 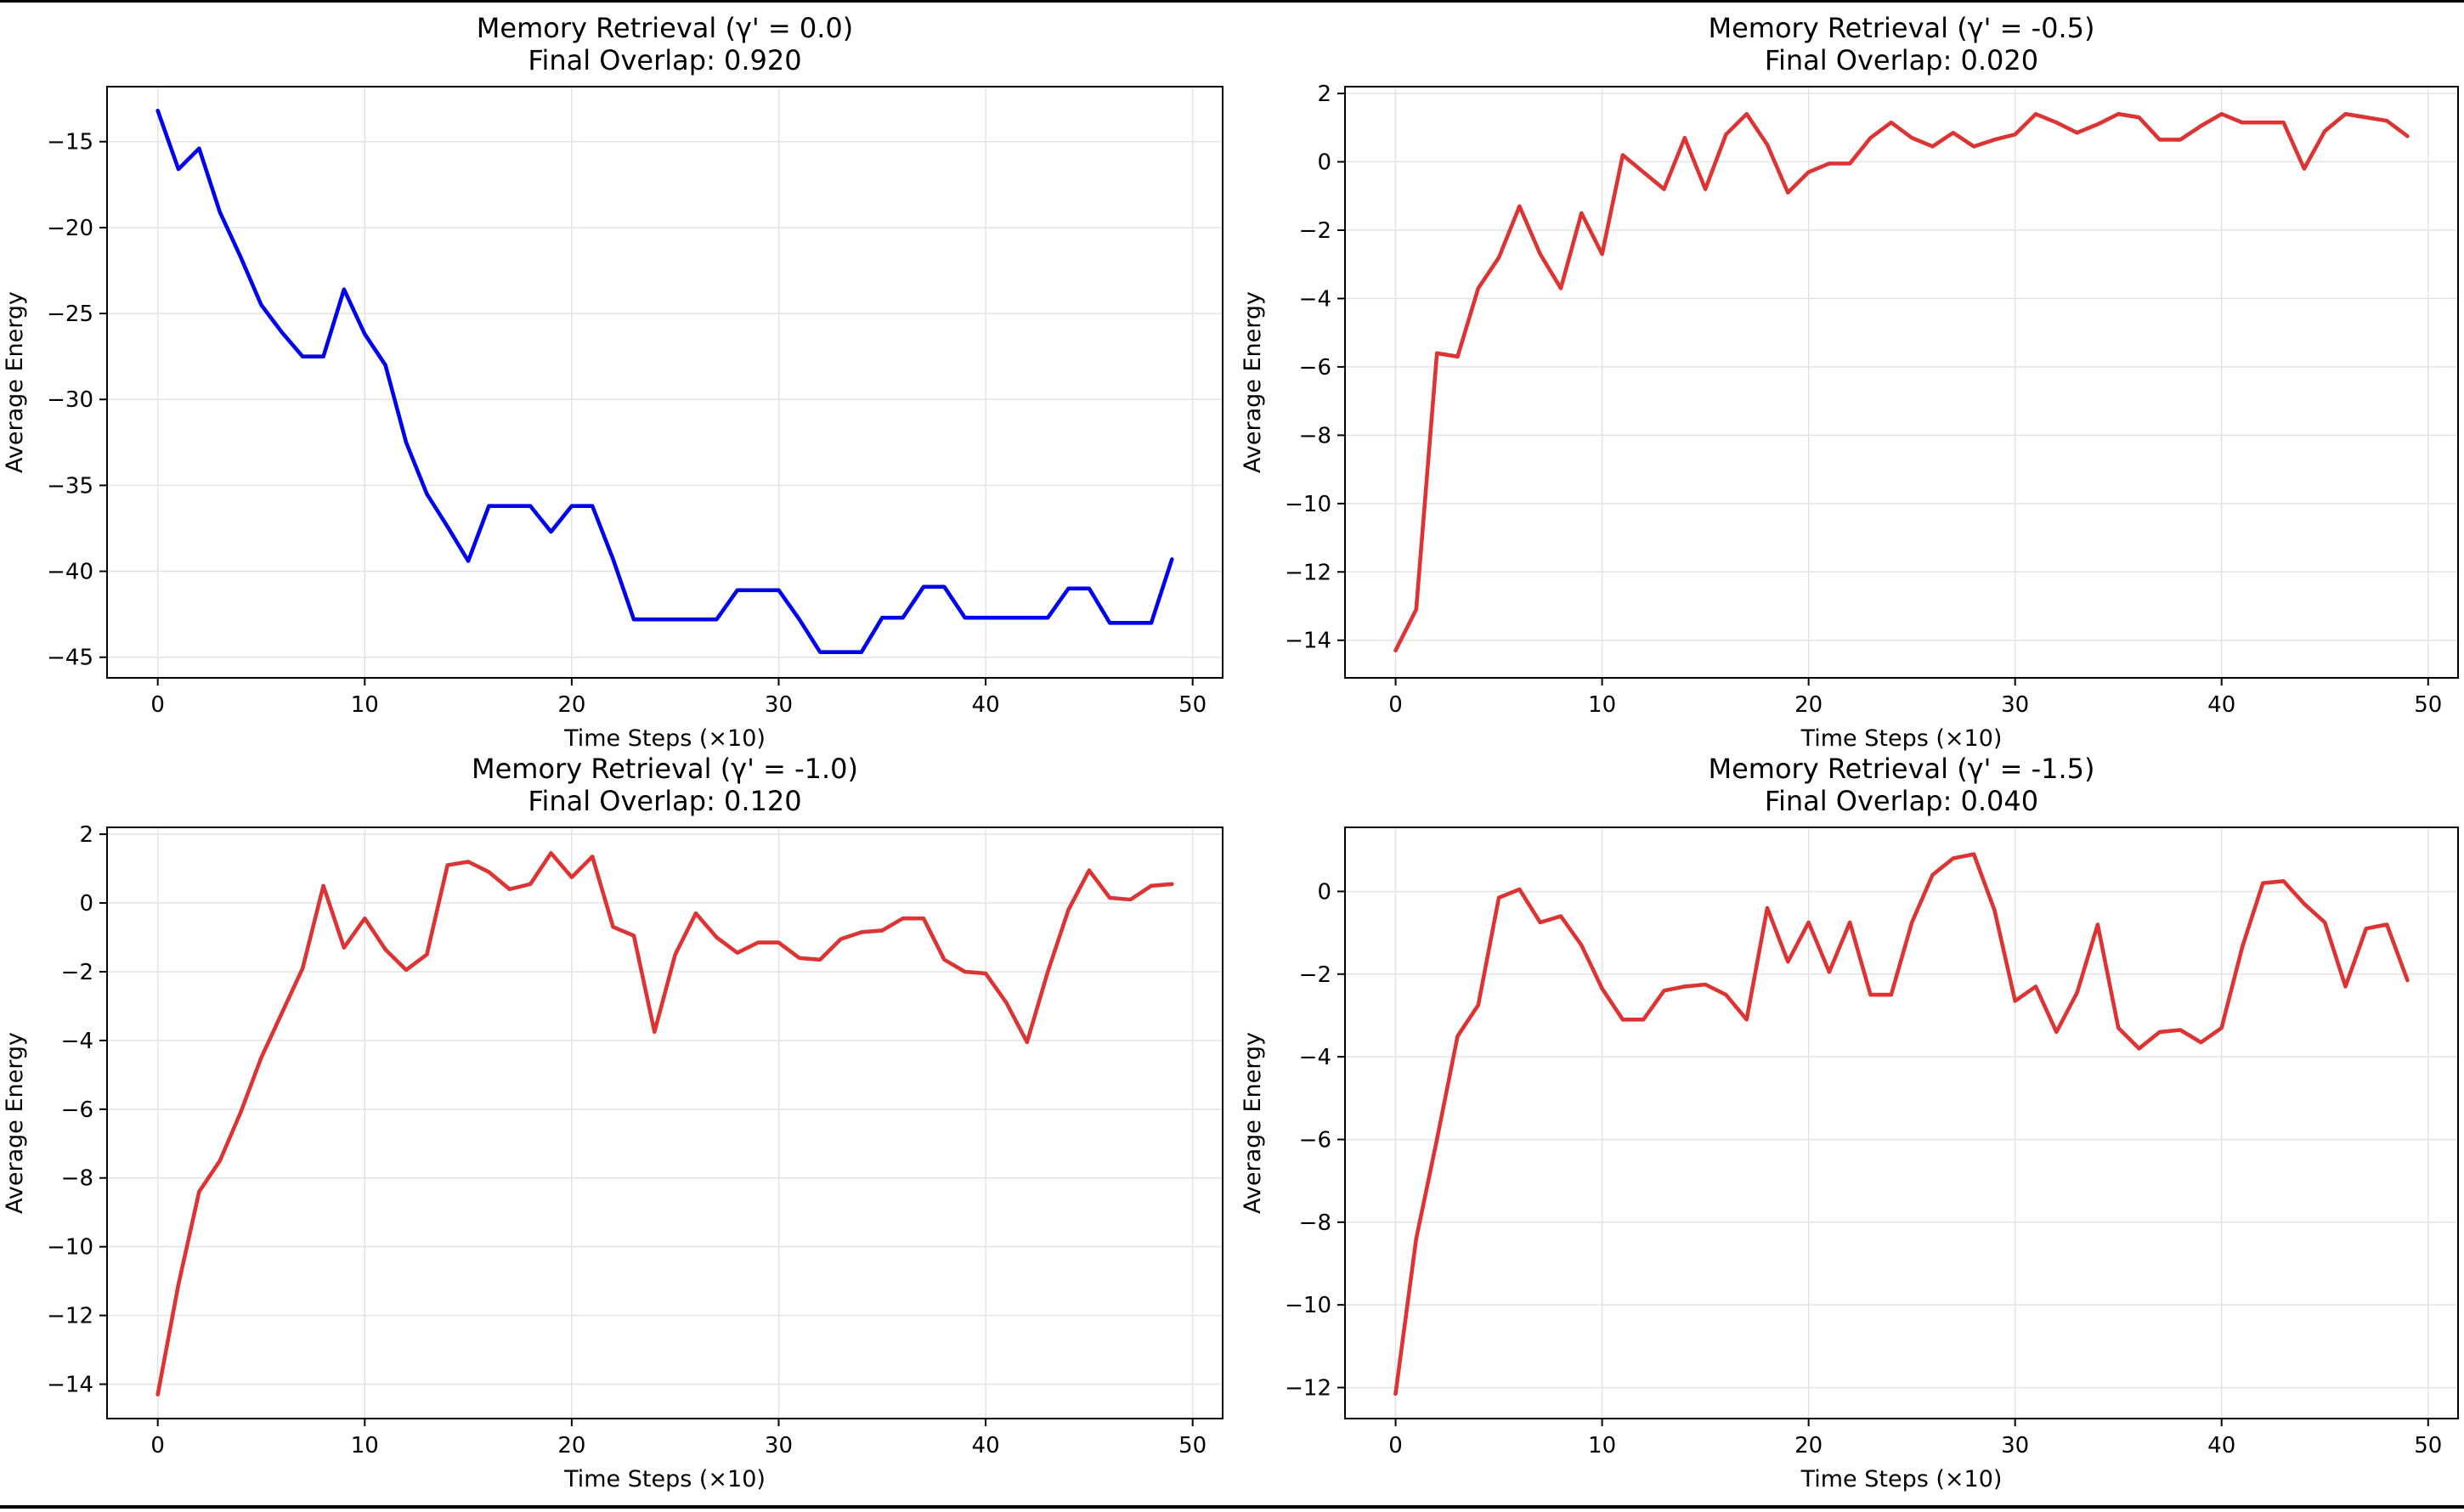 What do you see at coordinates (70, 228) in the screenshot?
I see `y-tick-label: −20` at bounding box center [70, 228].